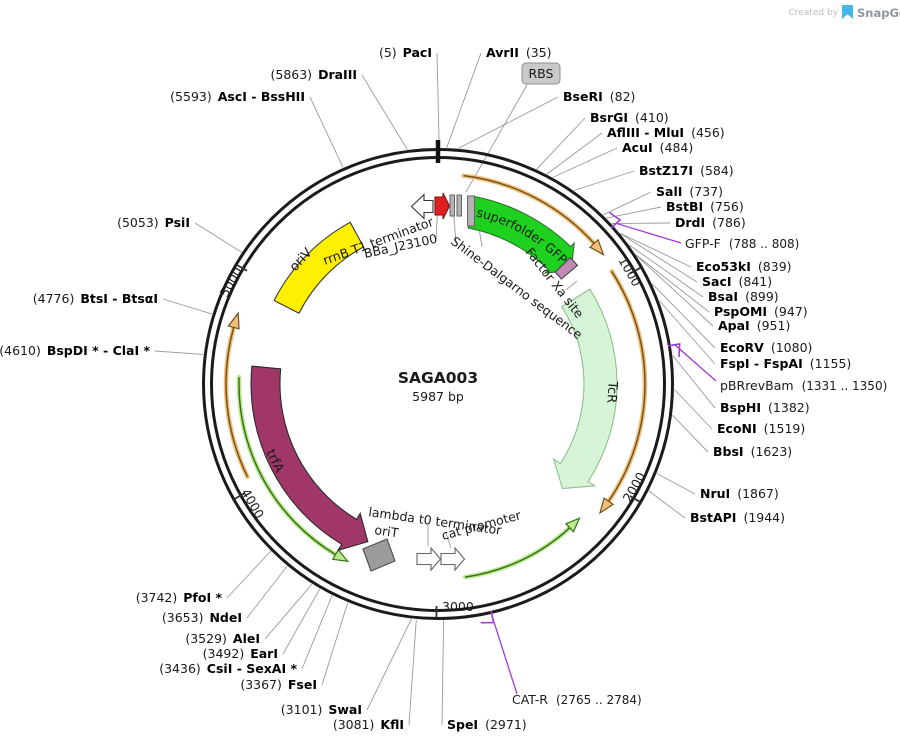  What do you see at coordinates (95, 298) in the screenshot?
I see `site-label-btsi-bts-i: (4776) BtsI - BtsαI` at bounding box center [95, 298].